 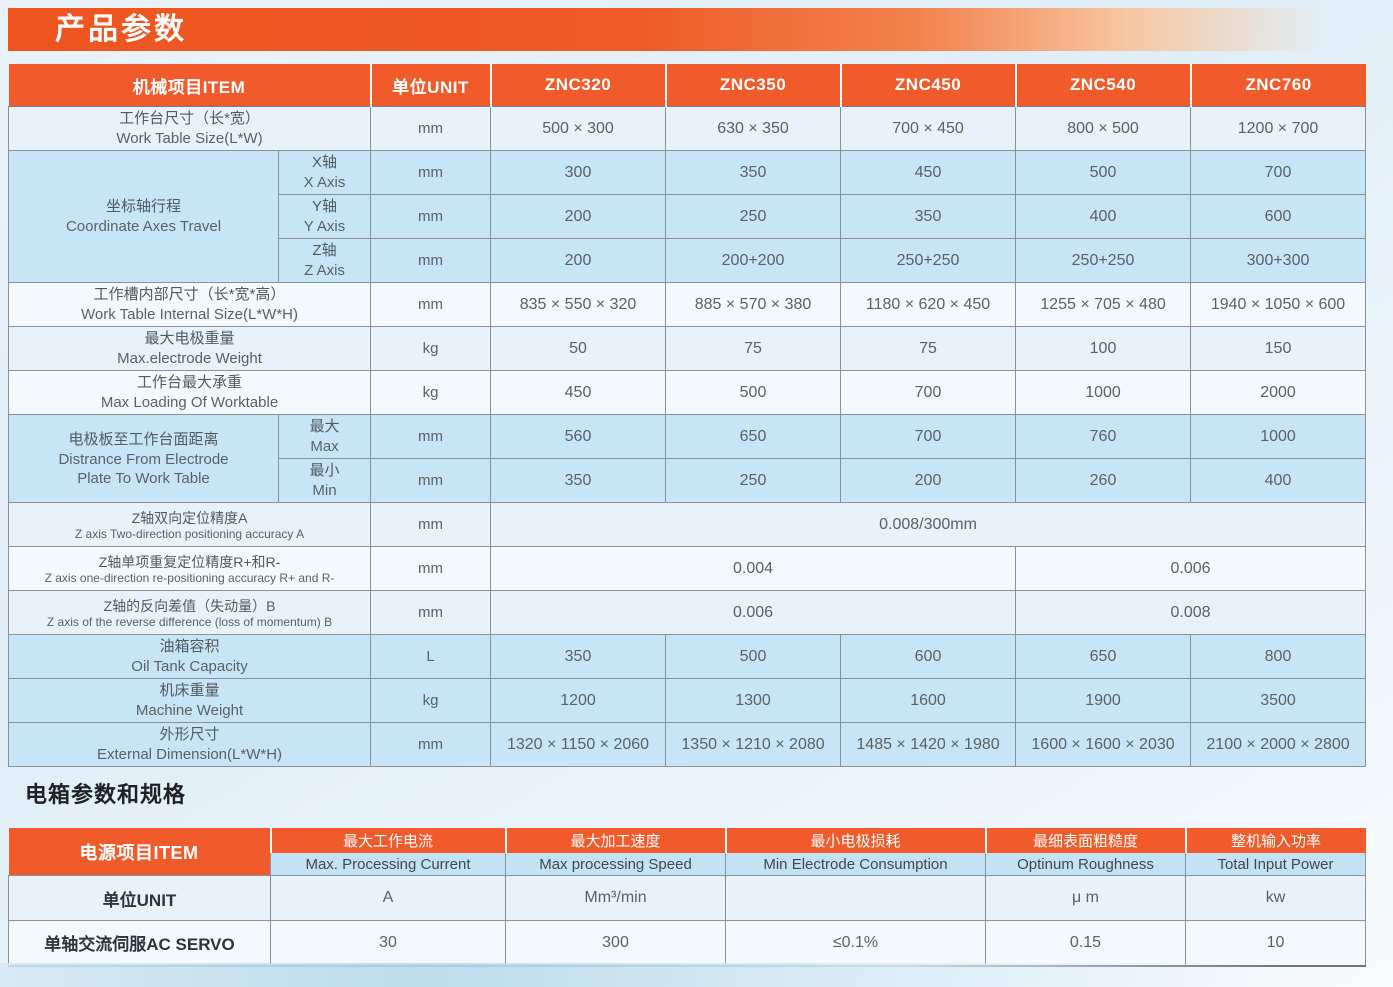 I want to click on value-cell: 650, so click(x=1103, y=656).